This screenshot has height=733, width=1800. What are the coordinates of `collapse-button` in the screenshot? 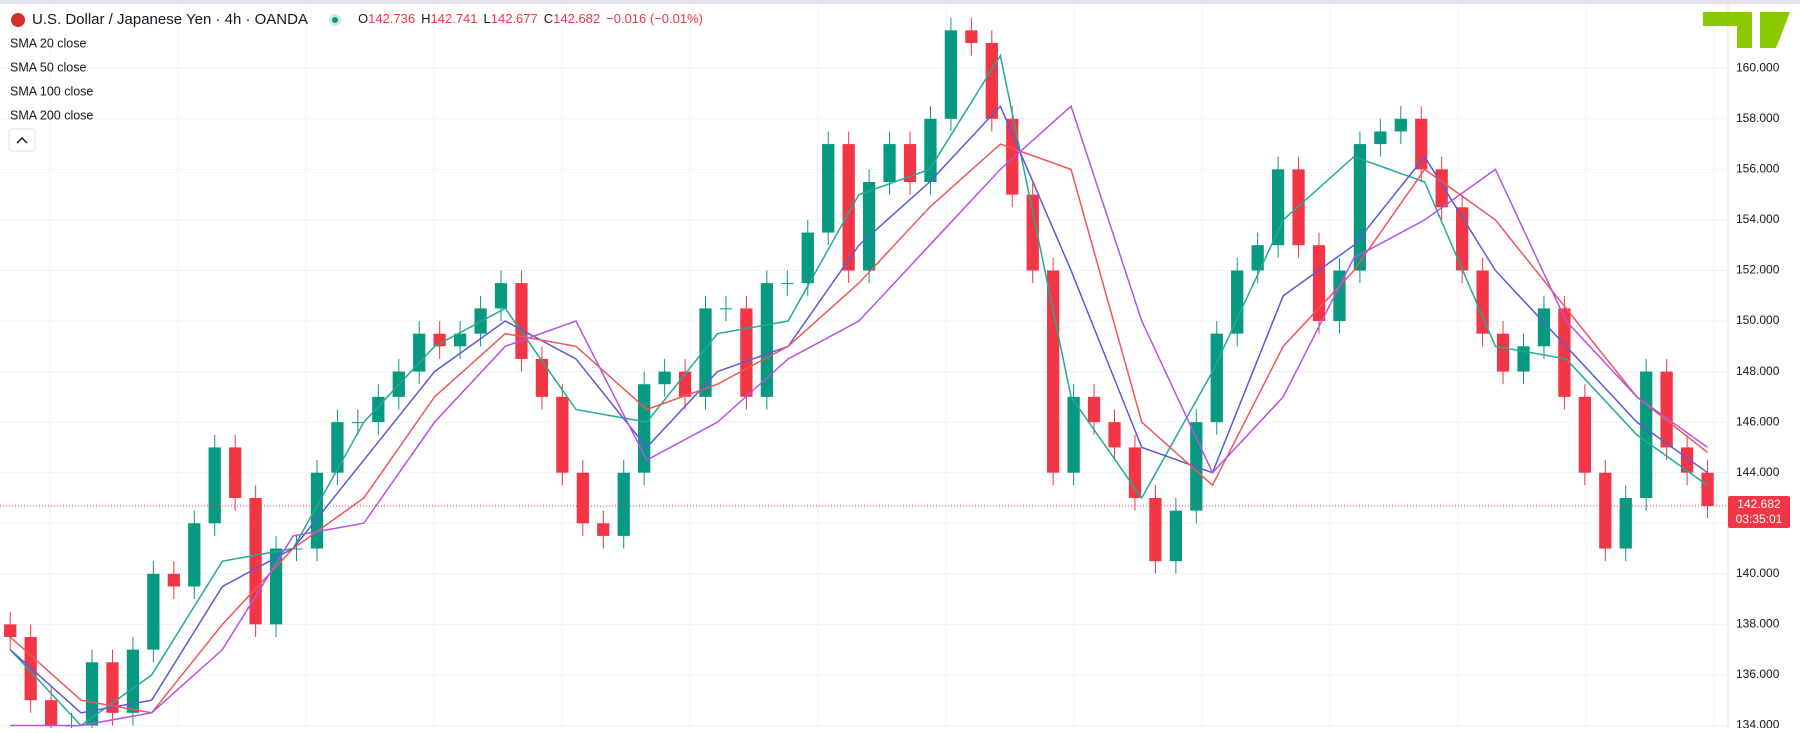 It's located at (22, 140).